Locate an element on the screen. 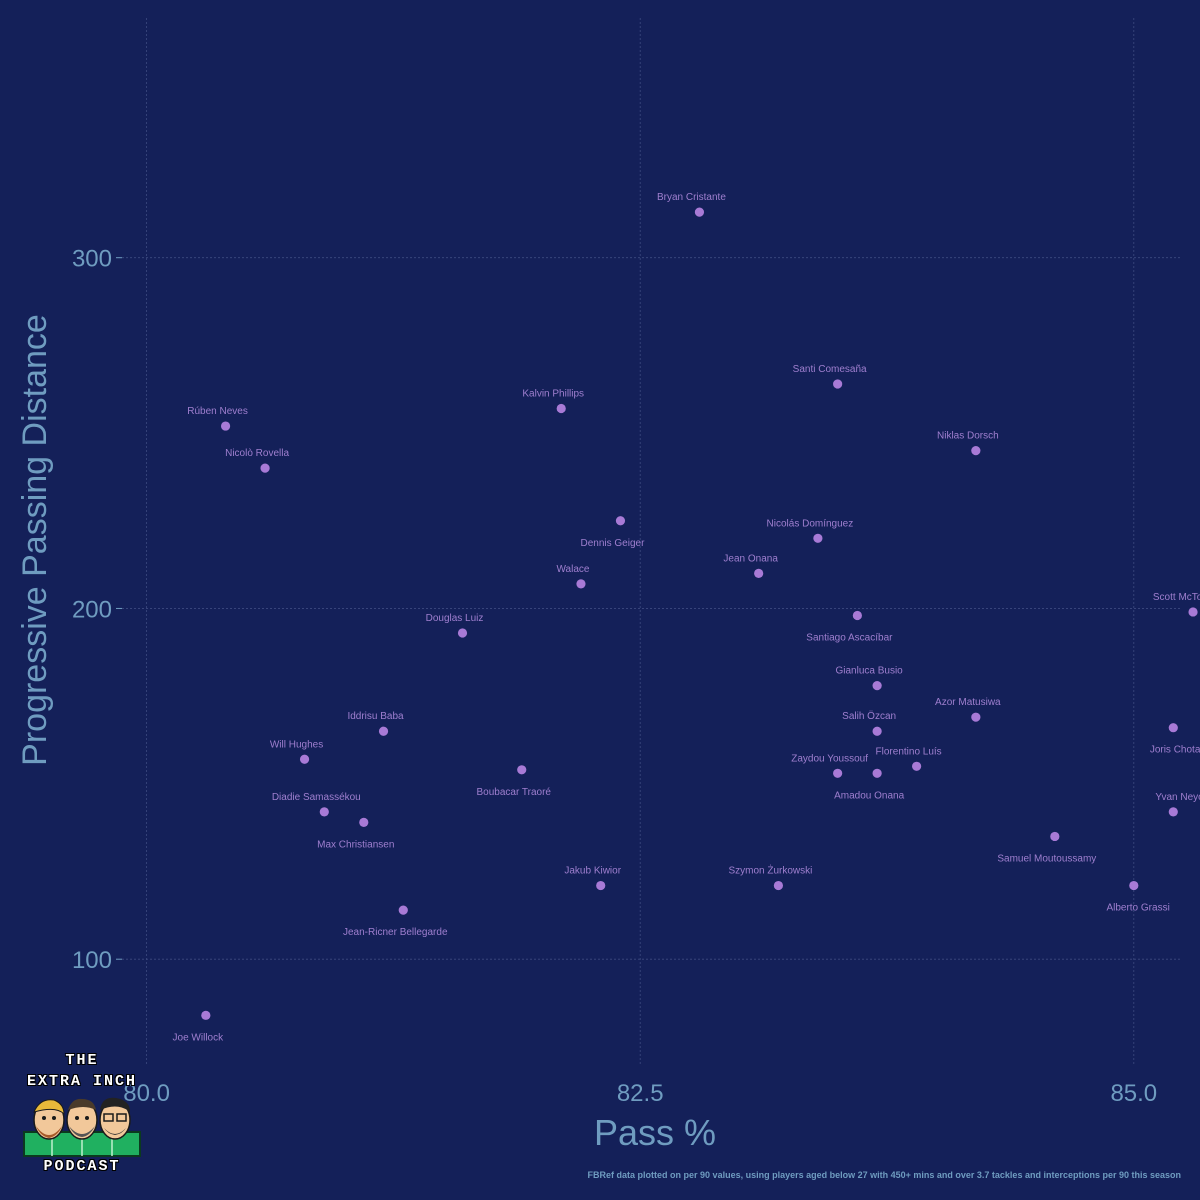 The image size is (1200, 1200). point-label: Alberto Grassi is located at coordinates (1137, 908).